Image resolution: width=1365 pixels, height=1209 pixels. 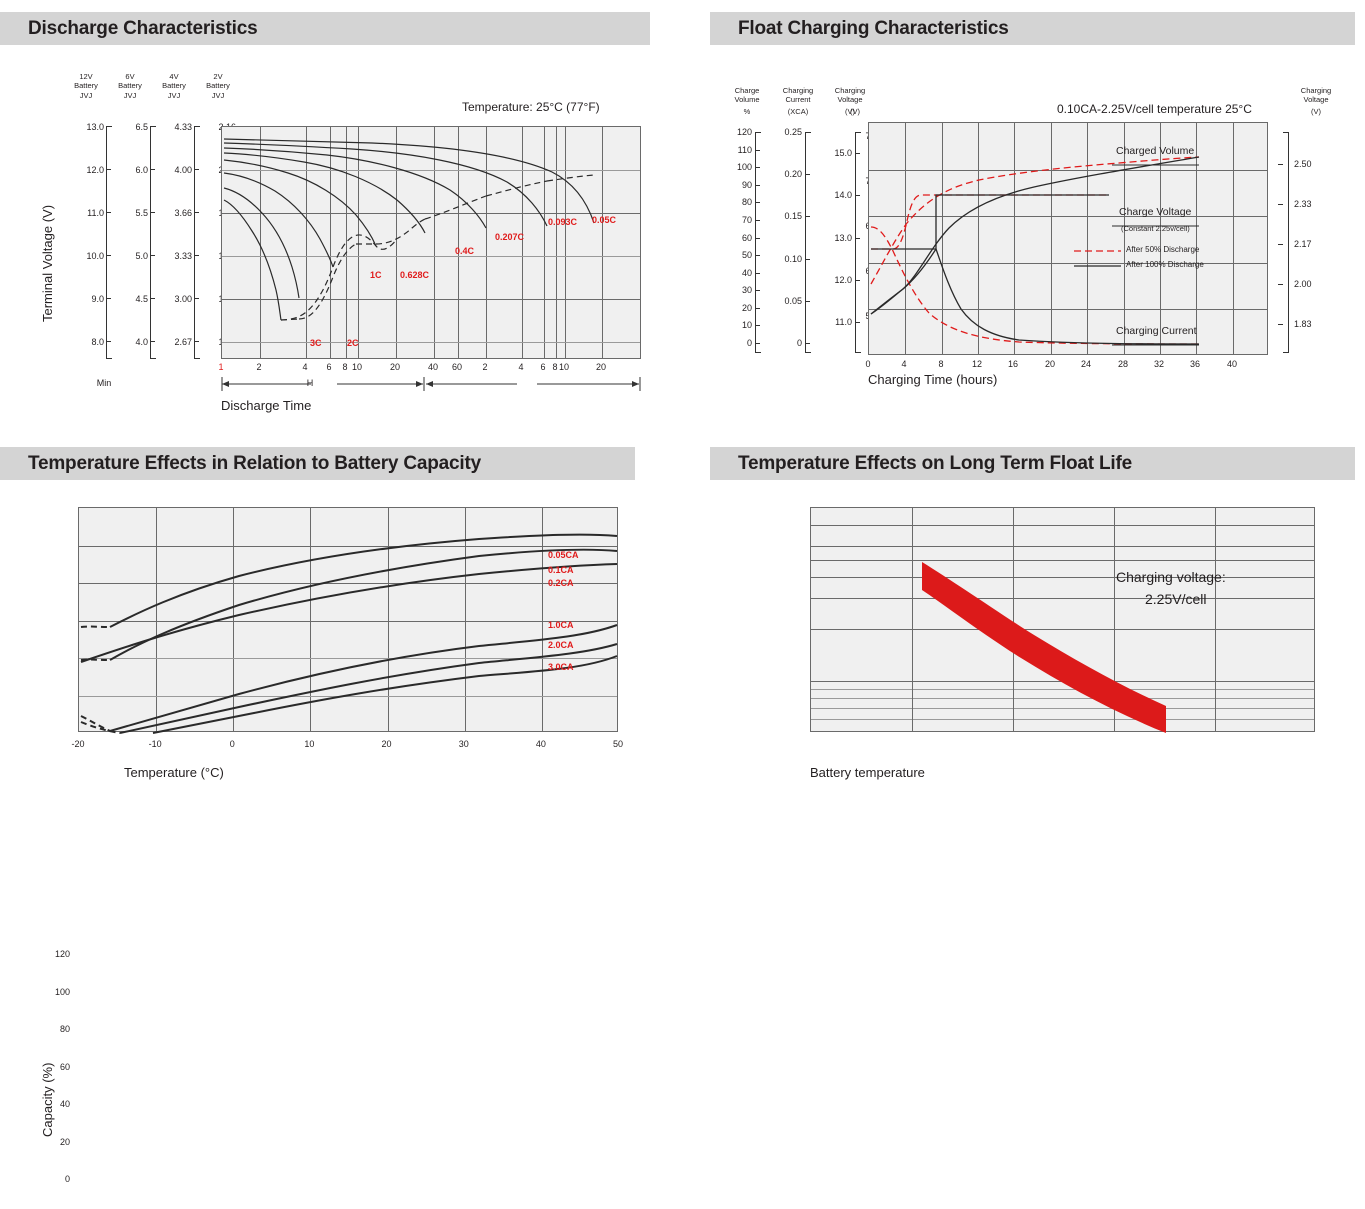 What do you see at coordinates (850, 95) in the screenshot?
I see `float-head-charging-voltage: Charging Voltage` at bounding box center [850, 95].